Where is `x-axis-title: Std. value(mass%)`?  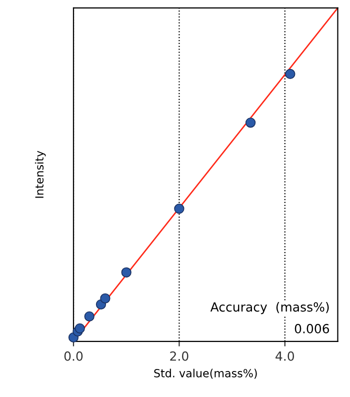 x-axis-title: Std. value(mass%) is located at coordinates (205, 373).